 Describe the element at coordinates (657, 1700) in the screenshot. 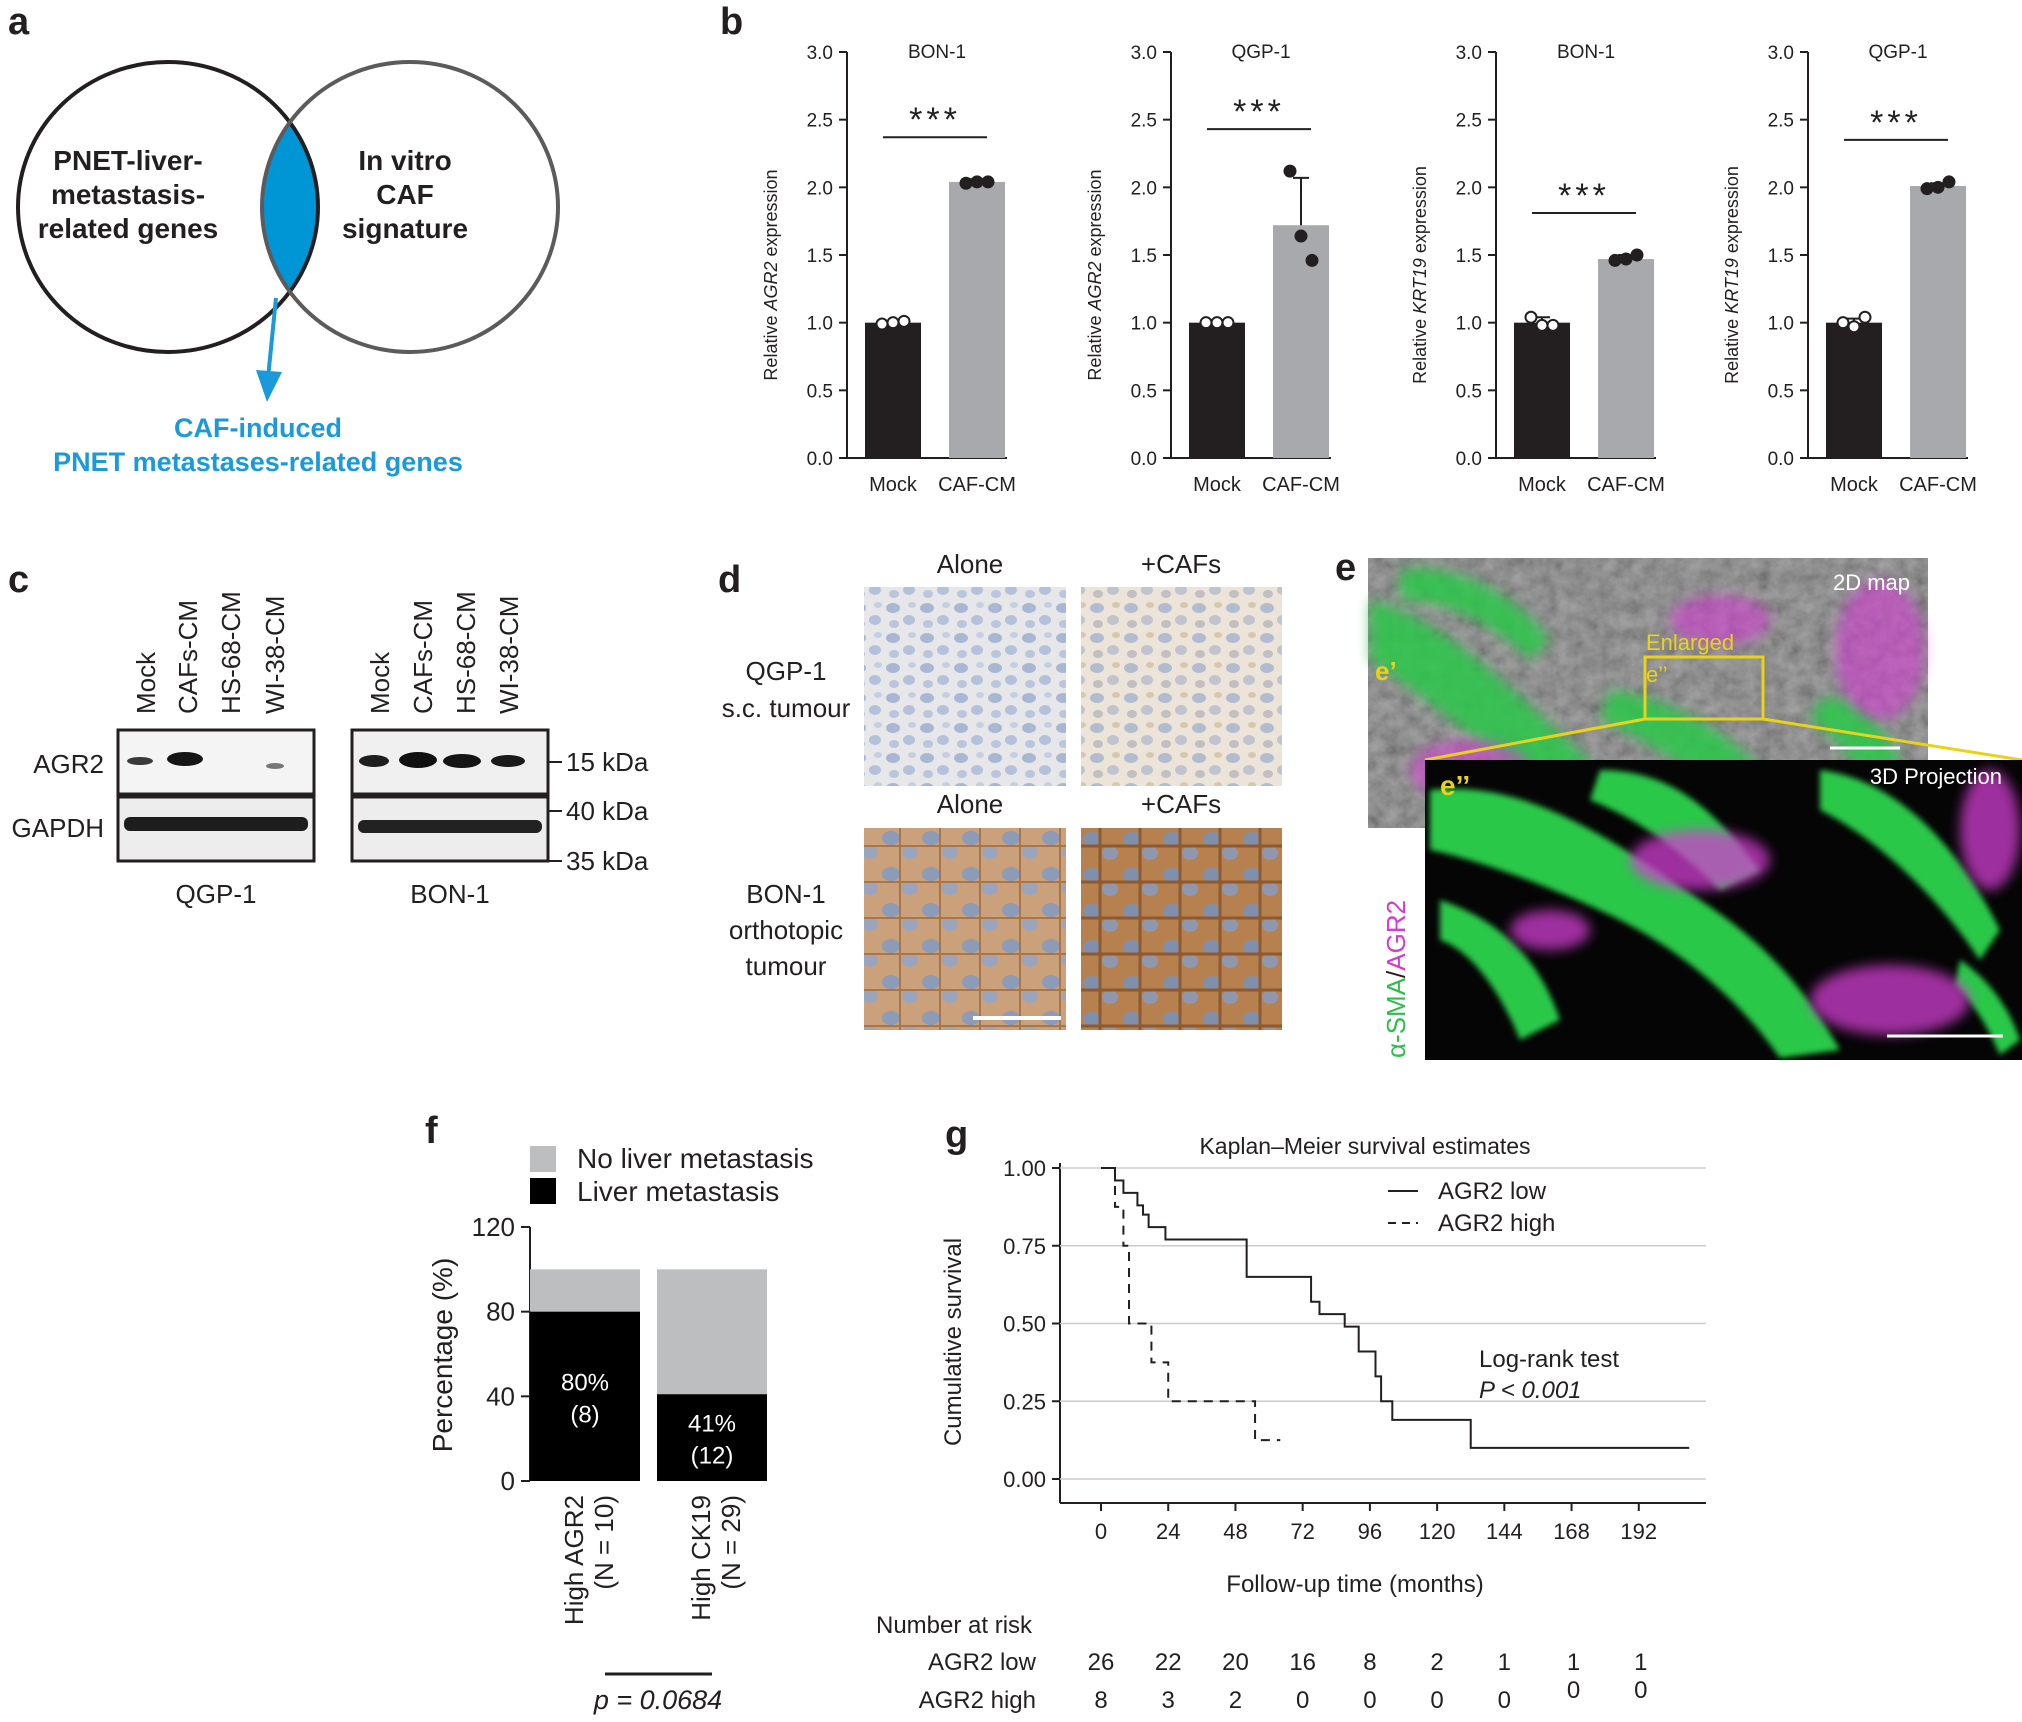

I see `f-pvalue-text: p = 0.0684` at that location.